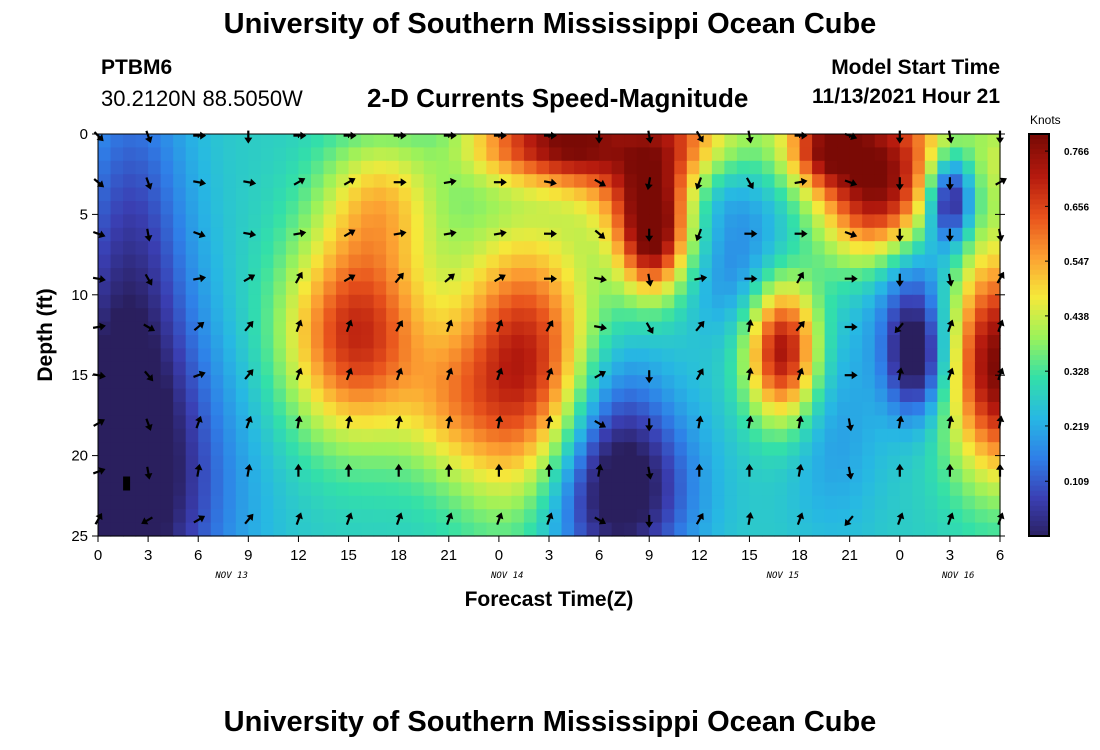  I want to click on date-label: NOV 15, so click(783, 576).